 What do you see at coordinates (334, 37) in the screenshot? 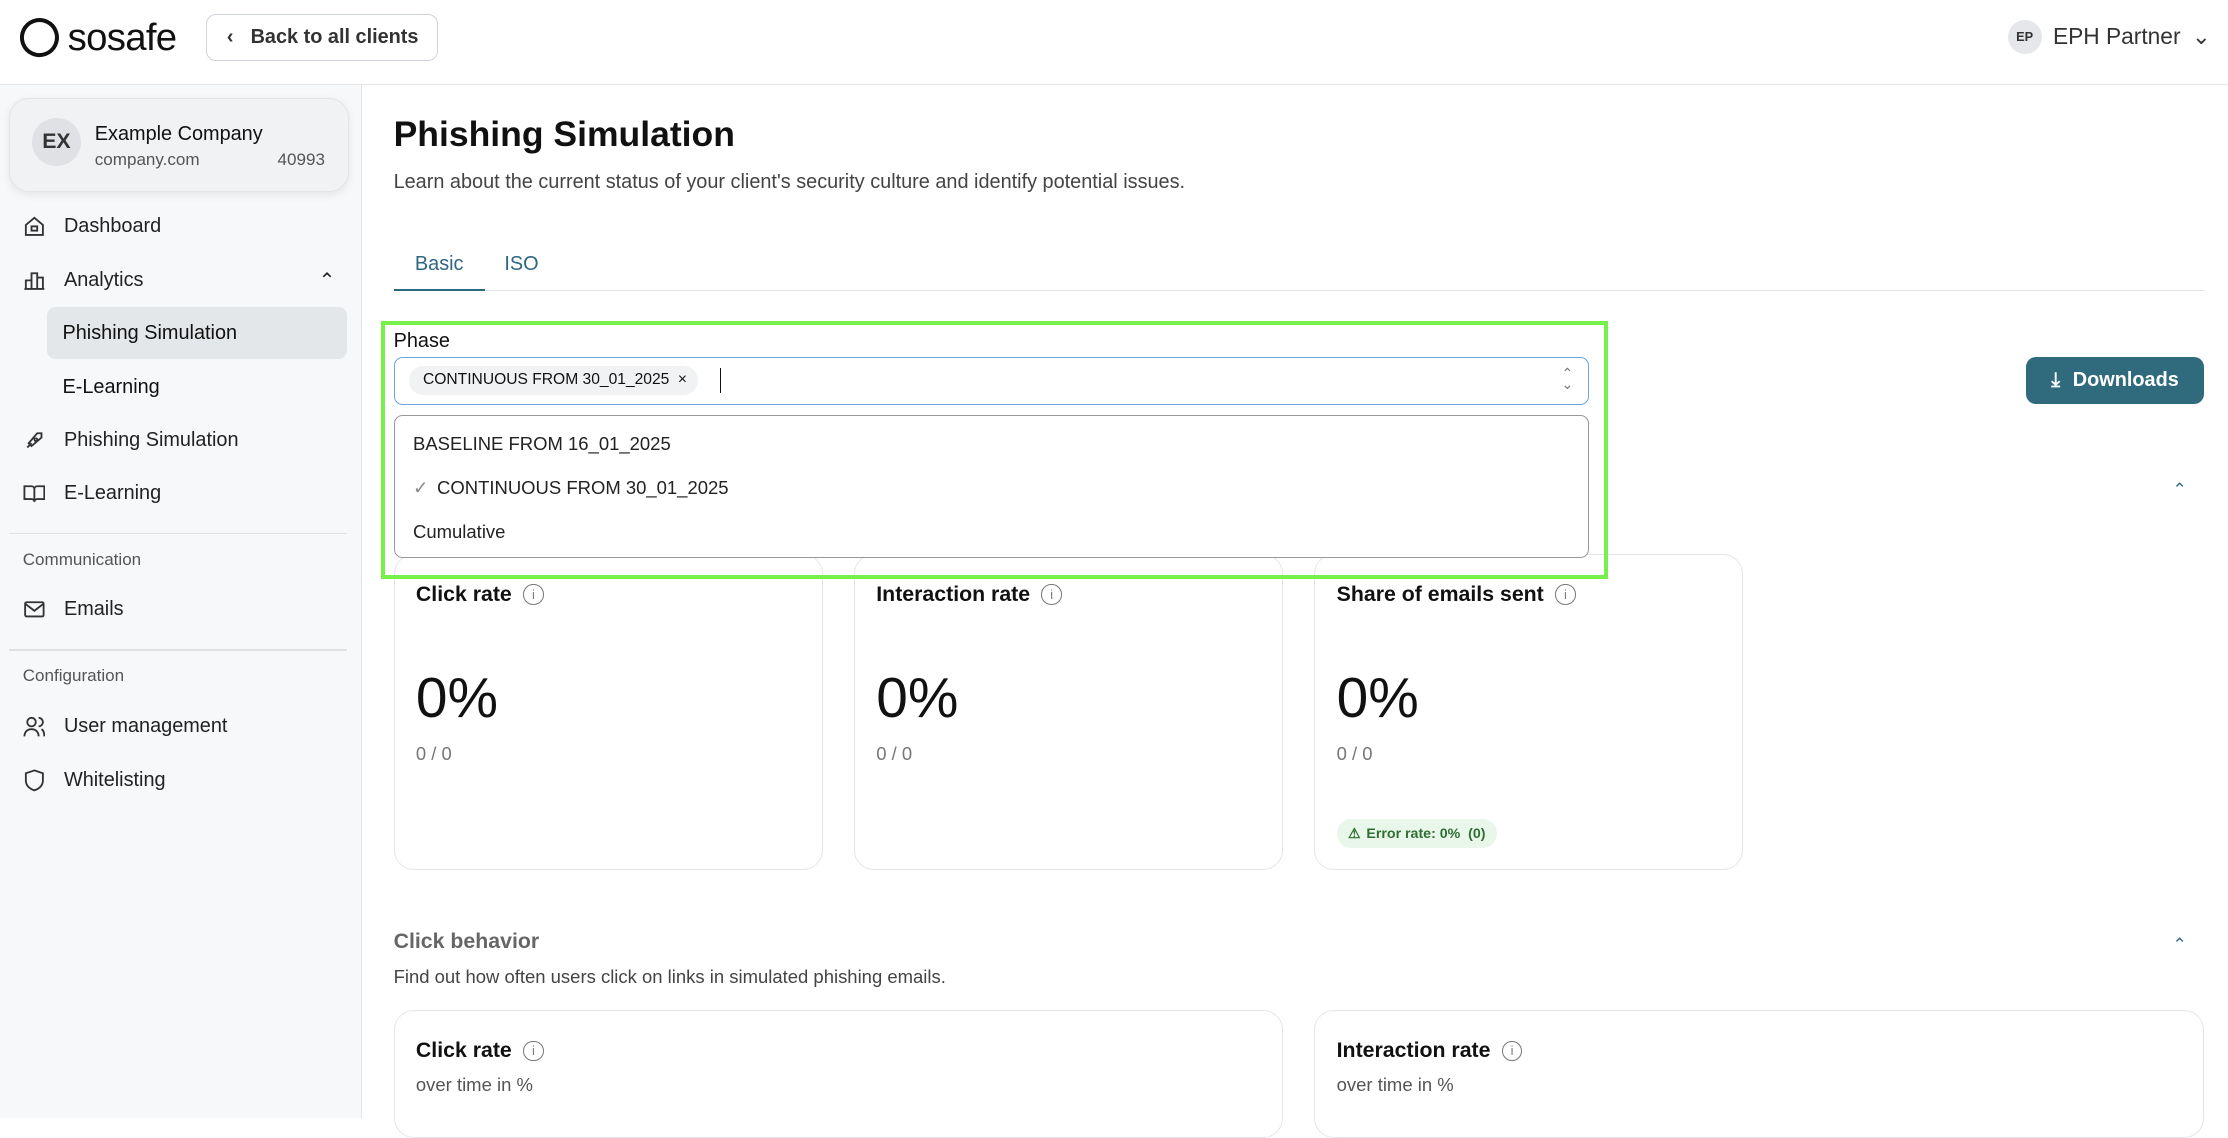
I see `back-label: Back to all clients` at bounding box center [334, 37].